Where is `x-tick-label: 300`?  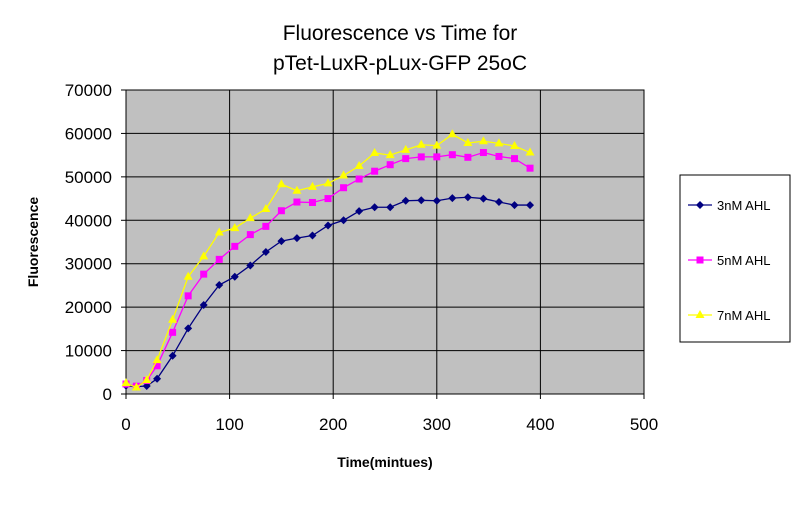 x-tick-label: 300 is located at coordinates (437, 424).